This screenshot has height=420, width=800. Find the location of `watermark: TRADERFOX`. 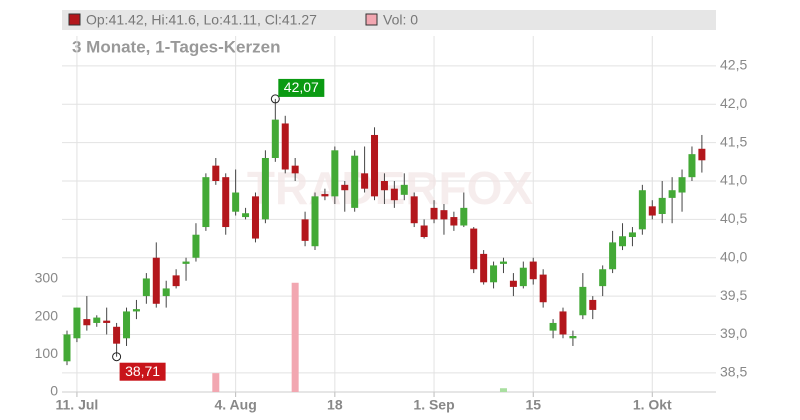

watermark: TRADERFOX is located at coordinates (390, 188).